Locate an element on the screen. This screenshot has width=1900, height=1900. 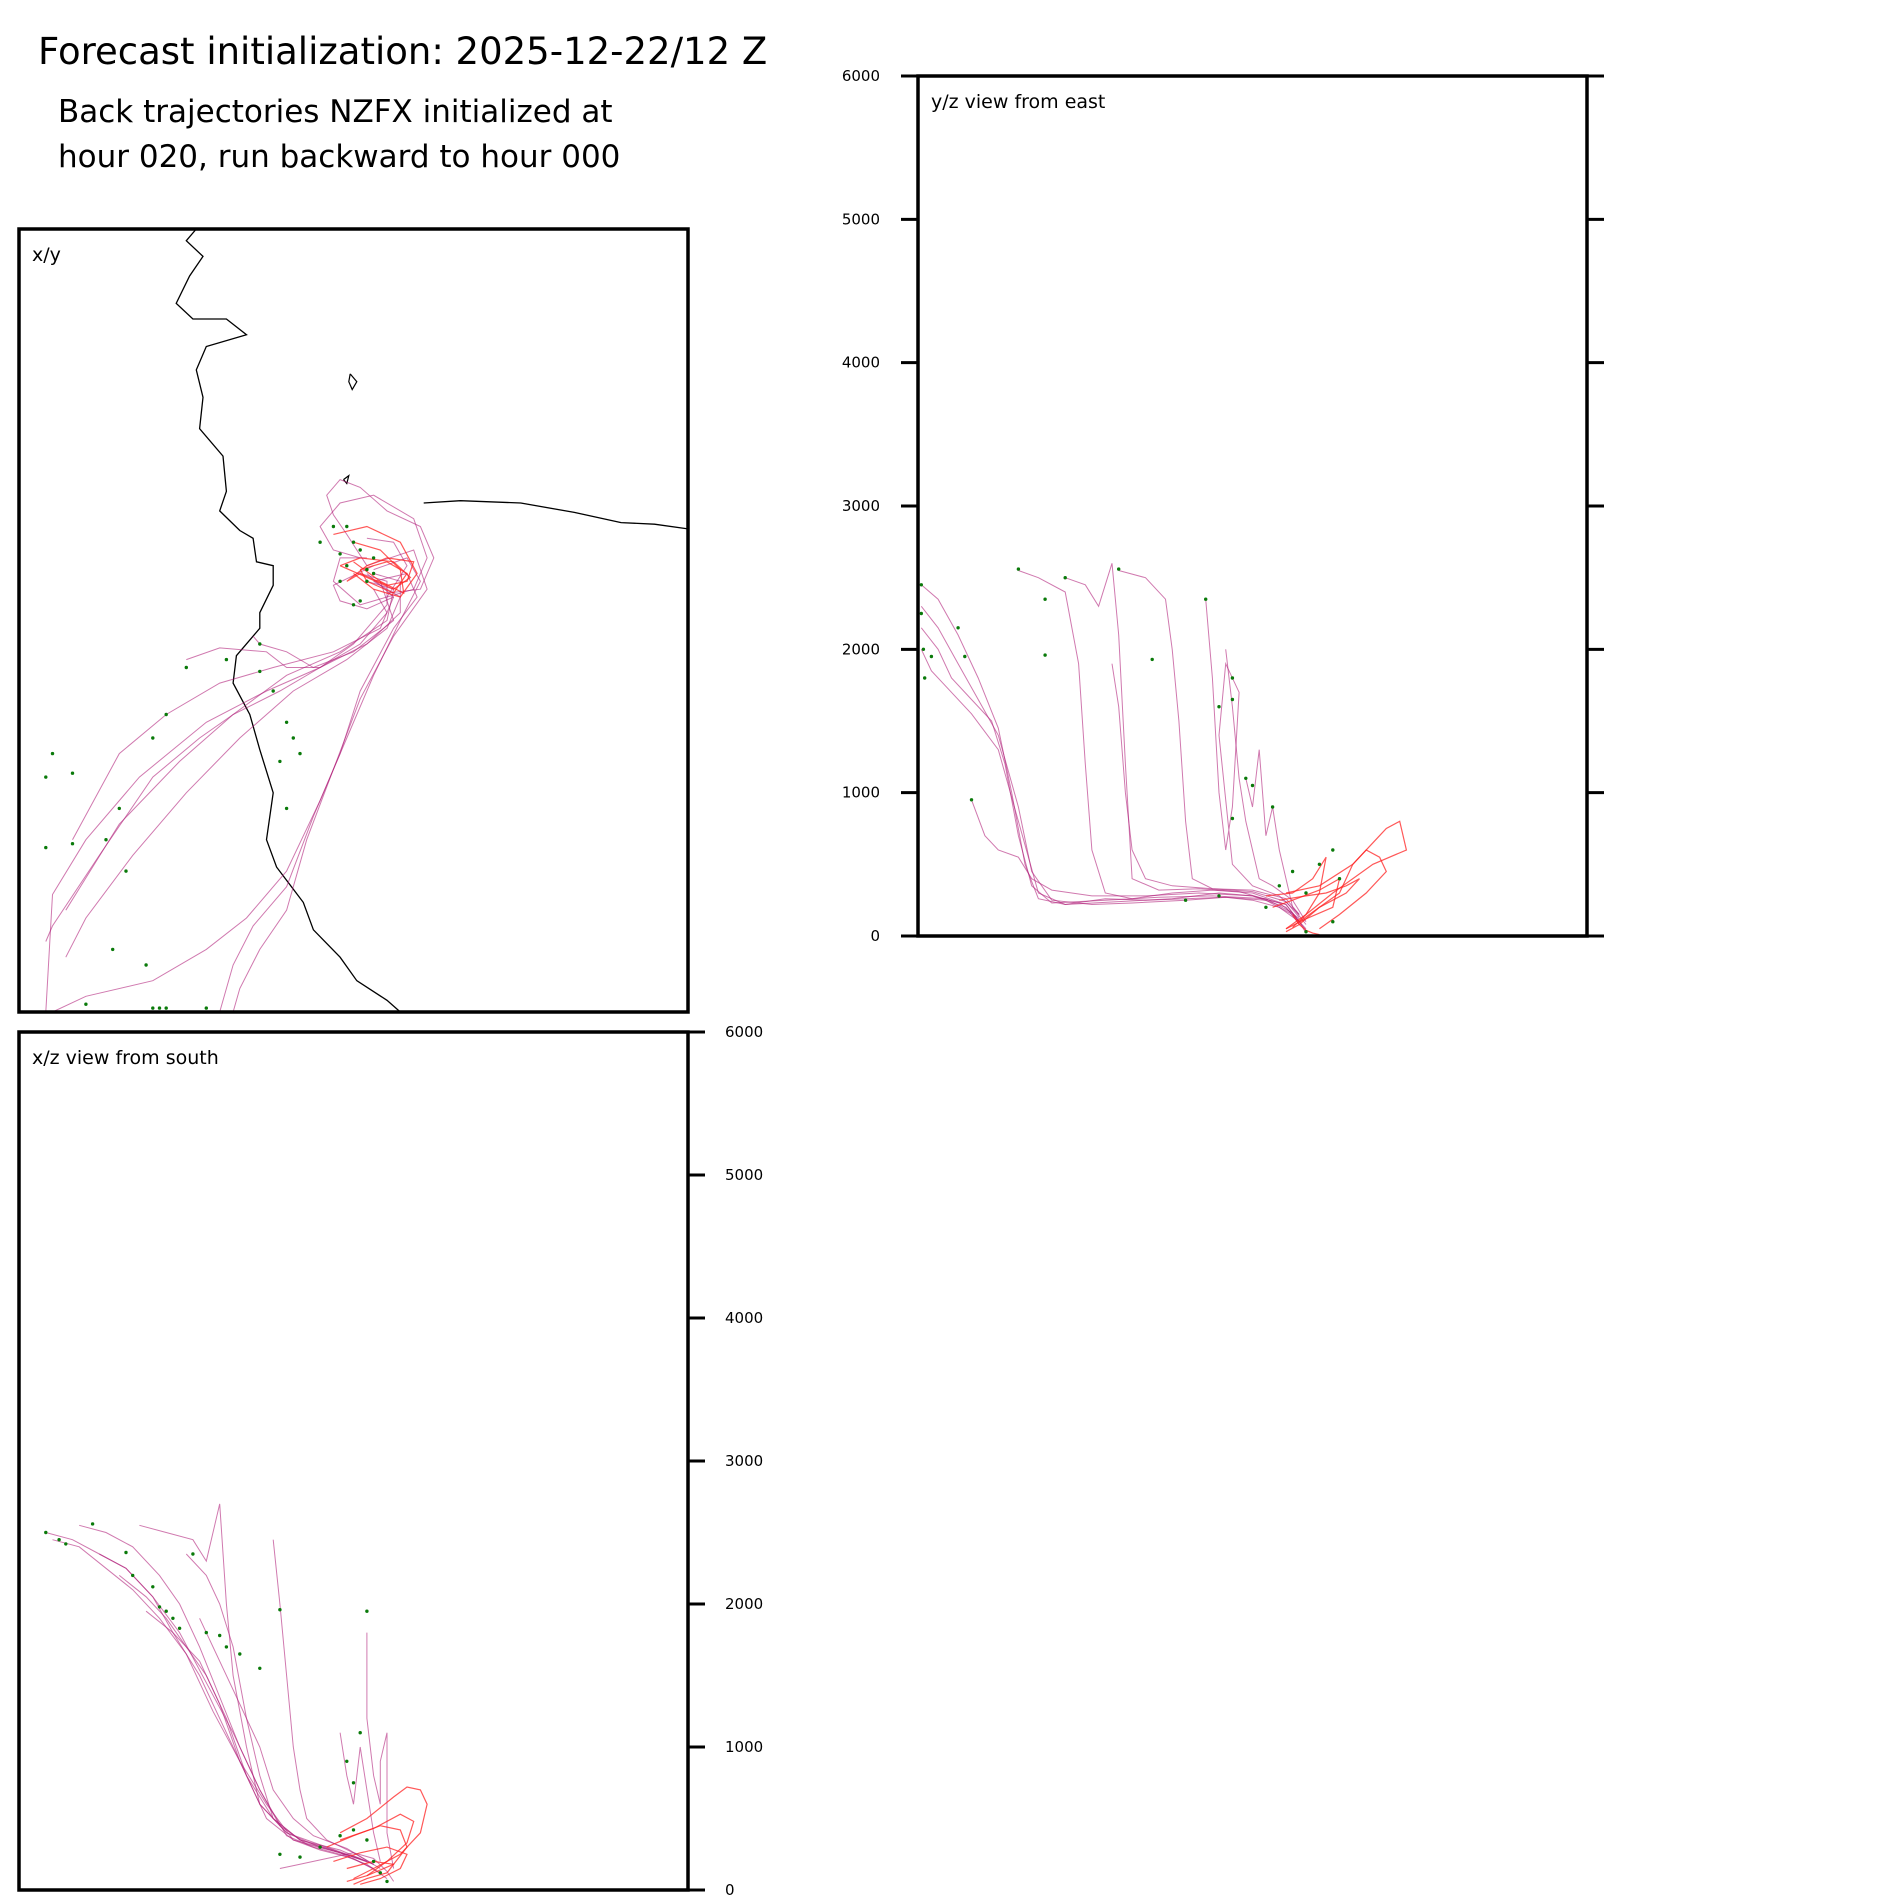
y-tick-label: 4000 is located at coordinates (744, 1318).